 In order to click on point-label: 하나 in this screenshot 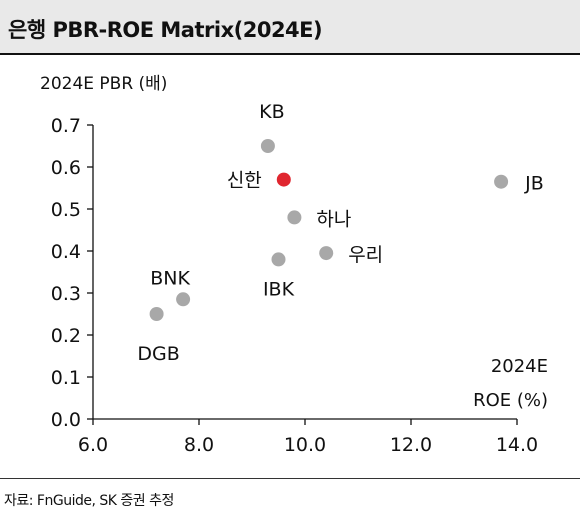, I will do `click(333, 219)`.